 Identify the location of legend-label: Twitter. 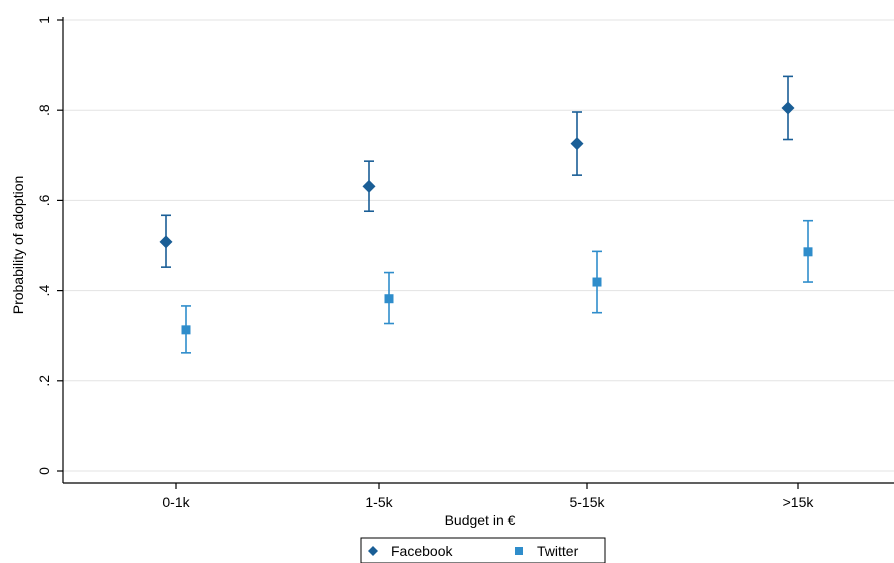
(558, 551).